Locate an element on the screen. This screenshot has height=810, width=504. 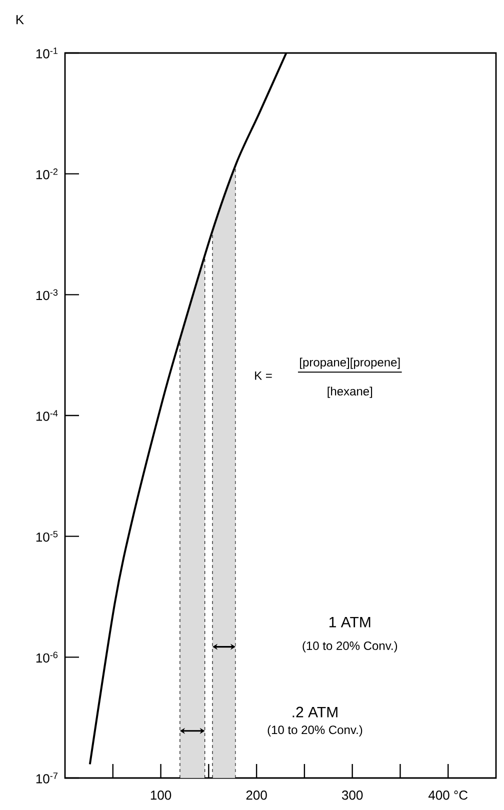
y-tick-label: 10$^{-4}$ is located at coordinates (47, 415).